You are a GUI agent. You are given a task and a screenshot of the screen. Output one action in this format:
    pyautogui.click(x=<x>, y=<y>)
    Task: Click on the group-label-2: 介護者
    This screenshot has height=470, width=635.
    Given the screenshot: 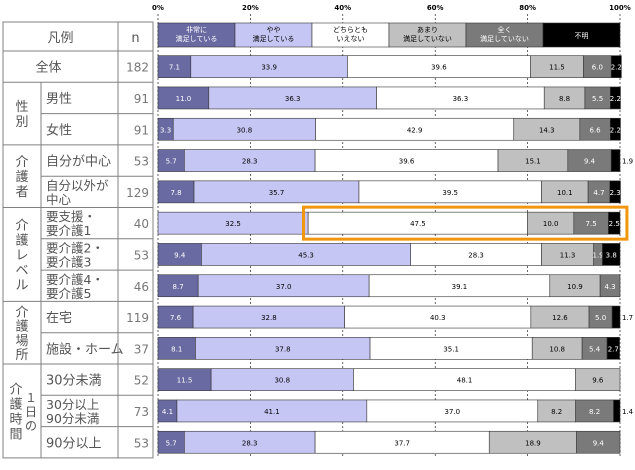 What is the action you would take?
    pyautogui.click(x=21, y=177)
    